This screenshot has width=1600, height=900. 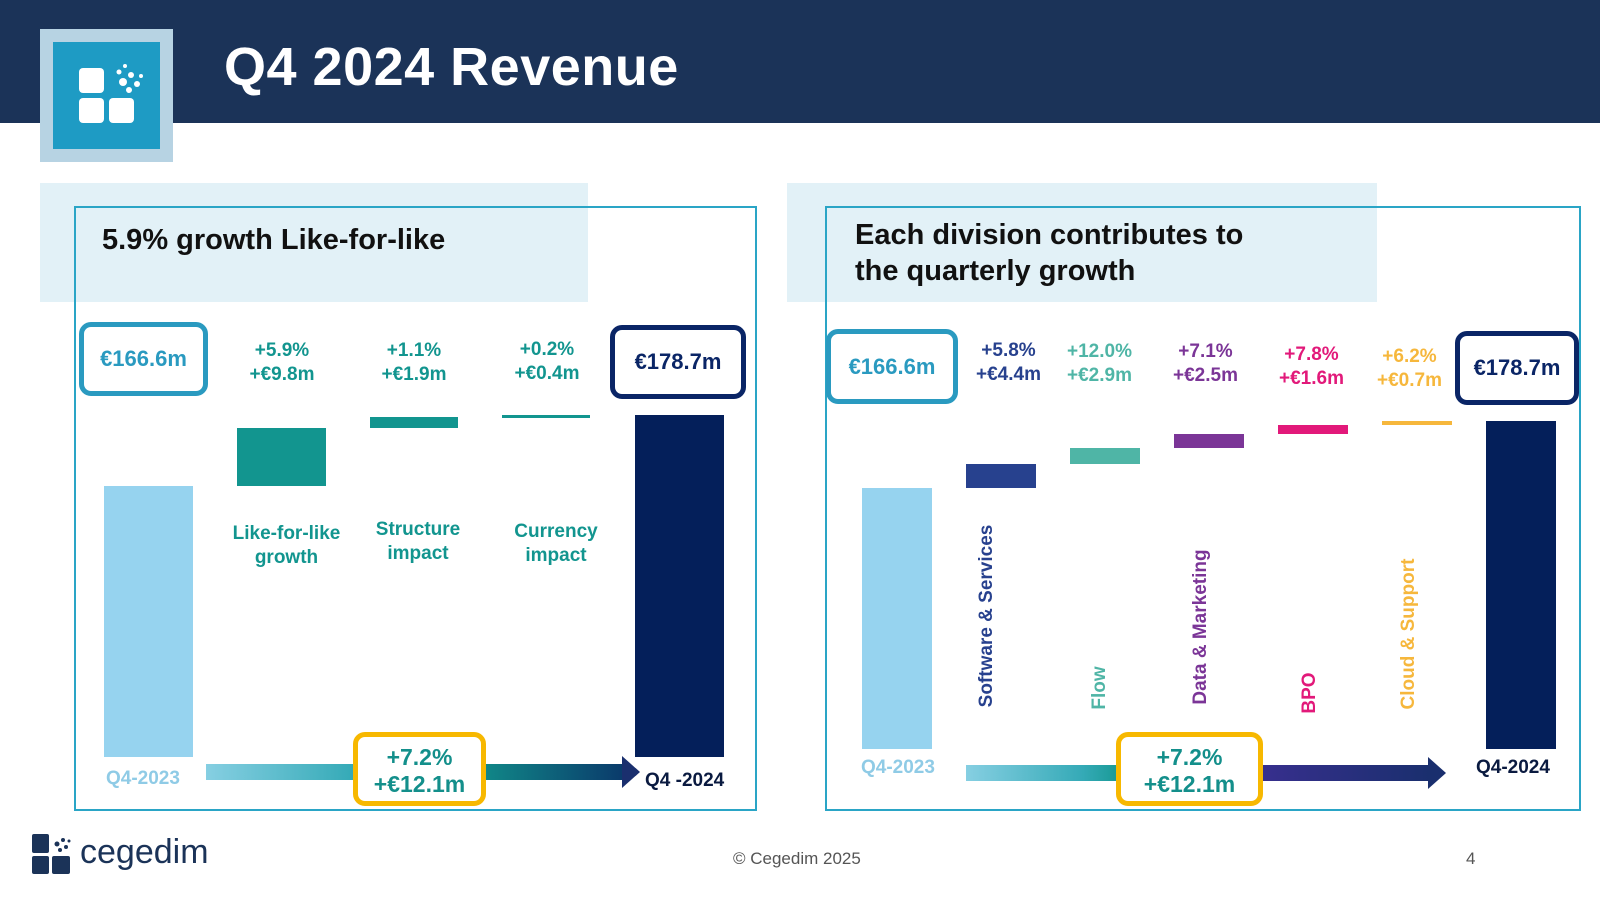 What do you see at coordinates (1513, 767) in the screenshot?
I see `axis-label-end: Q4-2024` at bounding box center [1513, 767].